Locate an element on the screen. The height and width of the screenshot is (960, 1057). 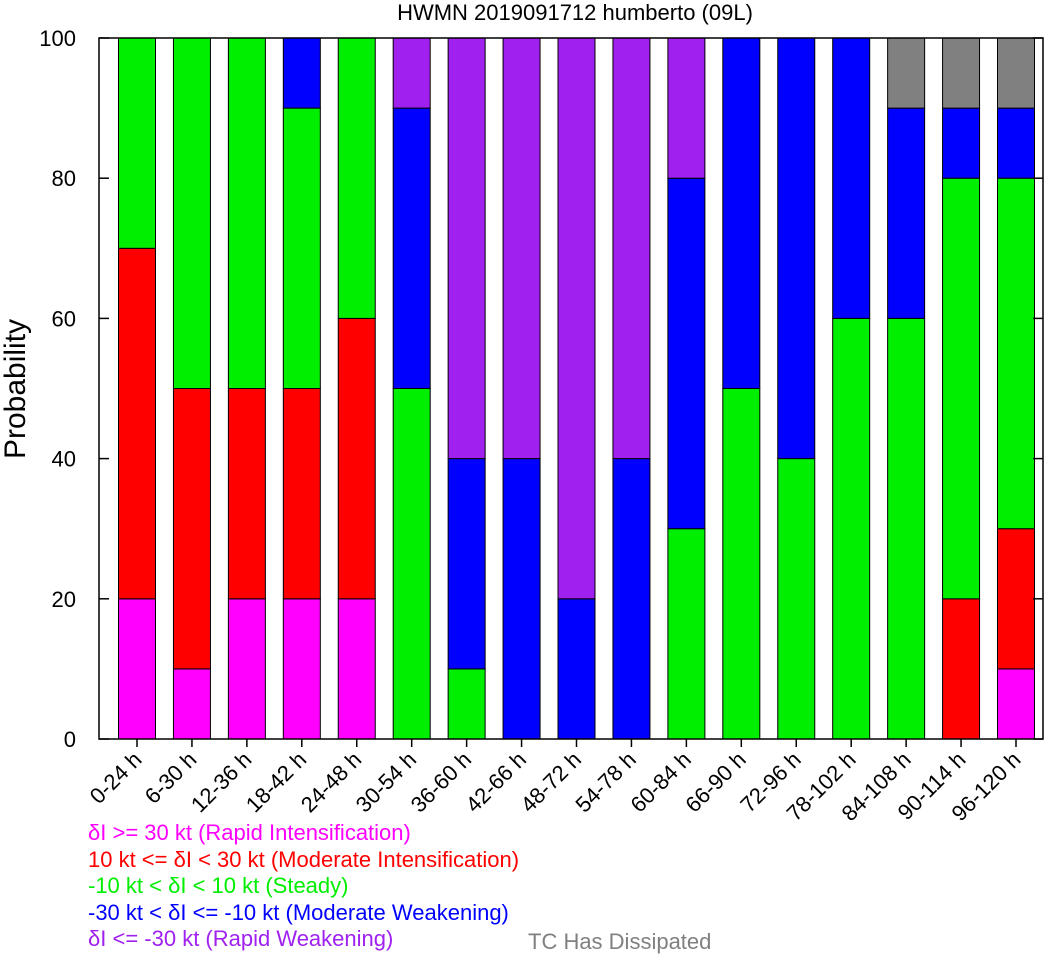
bar-segment-54-78h-s4 is located at coordinates (631, 248).